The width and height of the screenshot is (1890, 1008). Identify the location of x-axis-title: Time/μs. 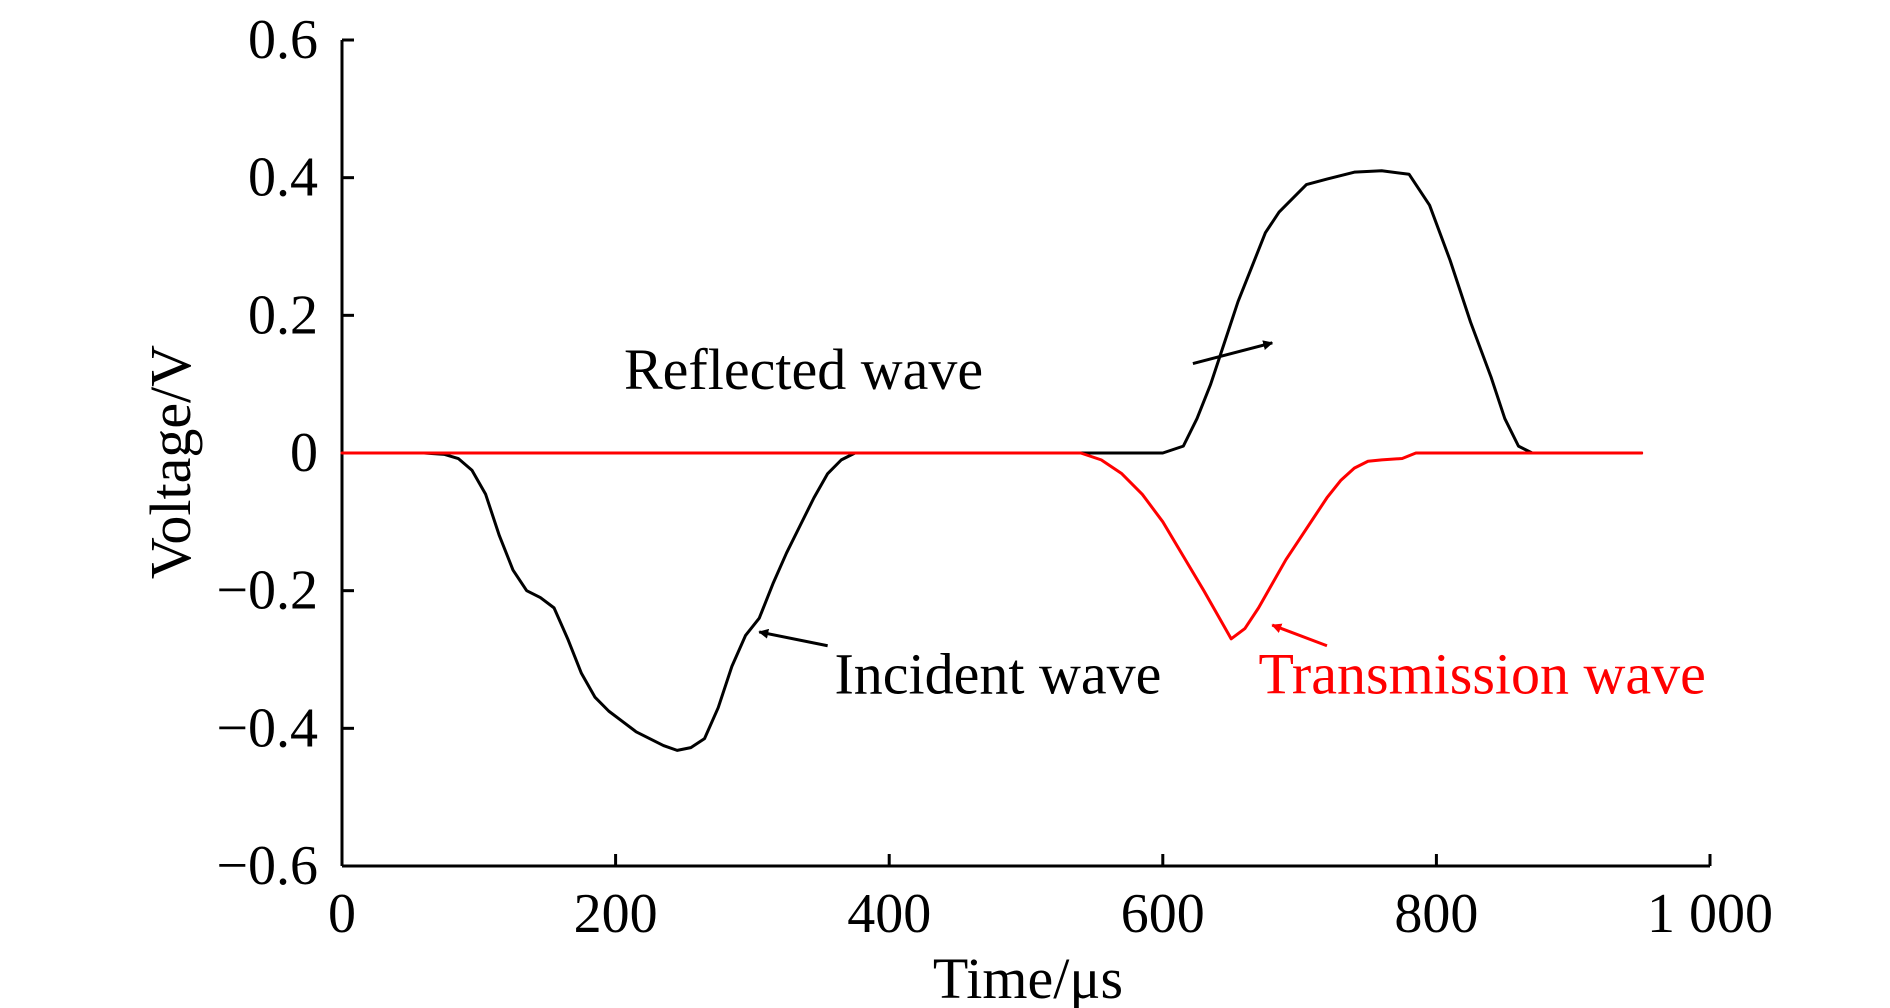
(1028, 977).